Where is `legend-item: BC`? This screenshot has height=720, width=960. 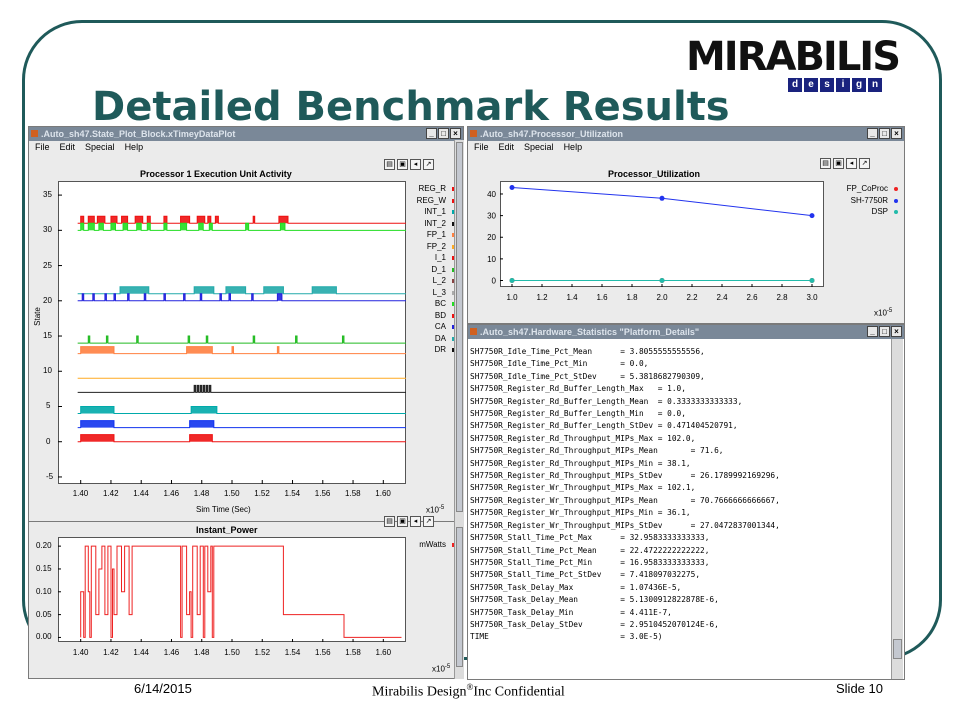 legend-item: BC is located at coordinates (430, 304).